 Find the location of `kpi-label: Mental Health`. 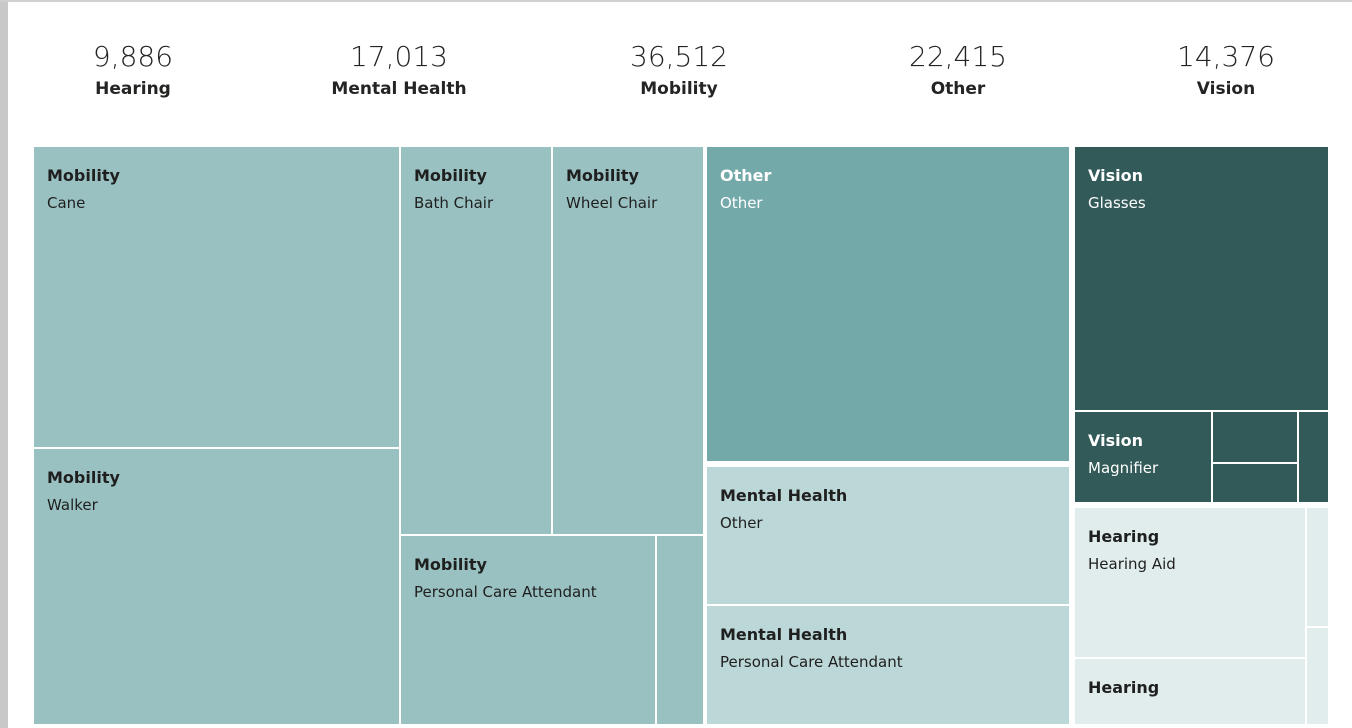

kpi-label: Mental Health is located at coordinates (399, 89).